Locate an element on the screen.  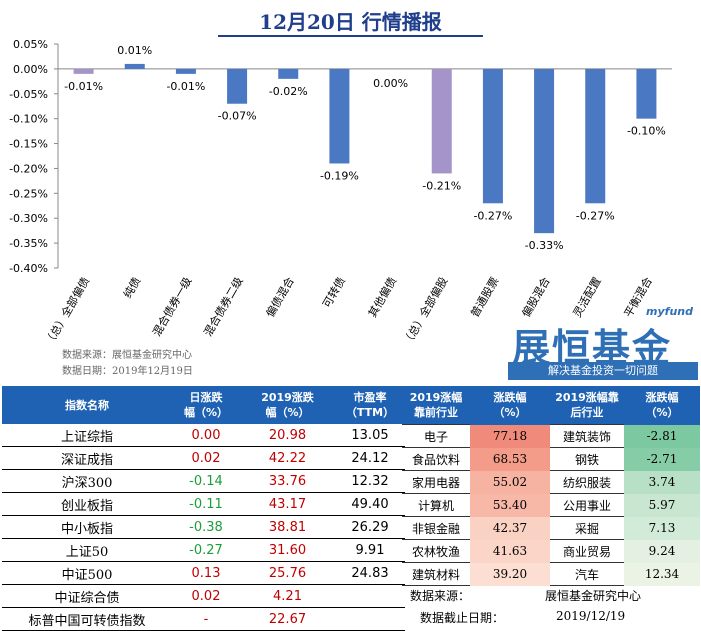
table-cell: 24.12 is located at coordinates (370, 458).